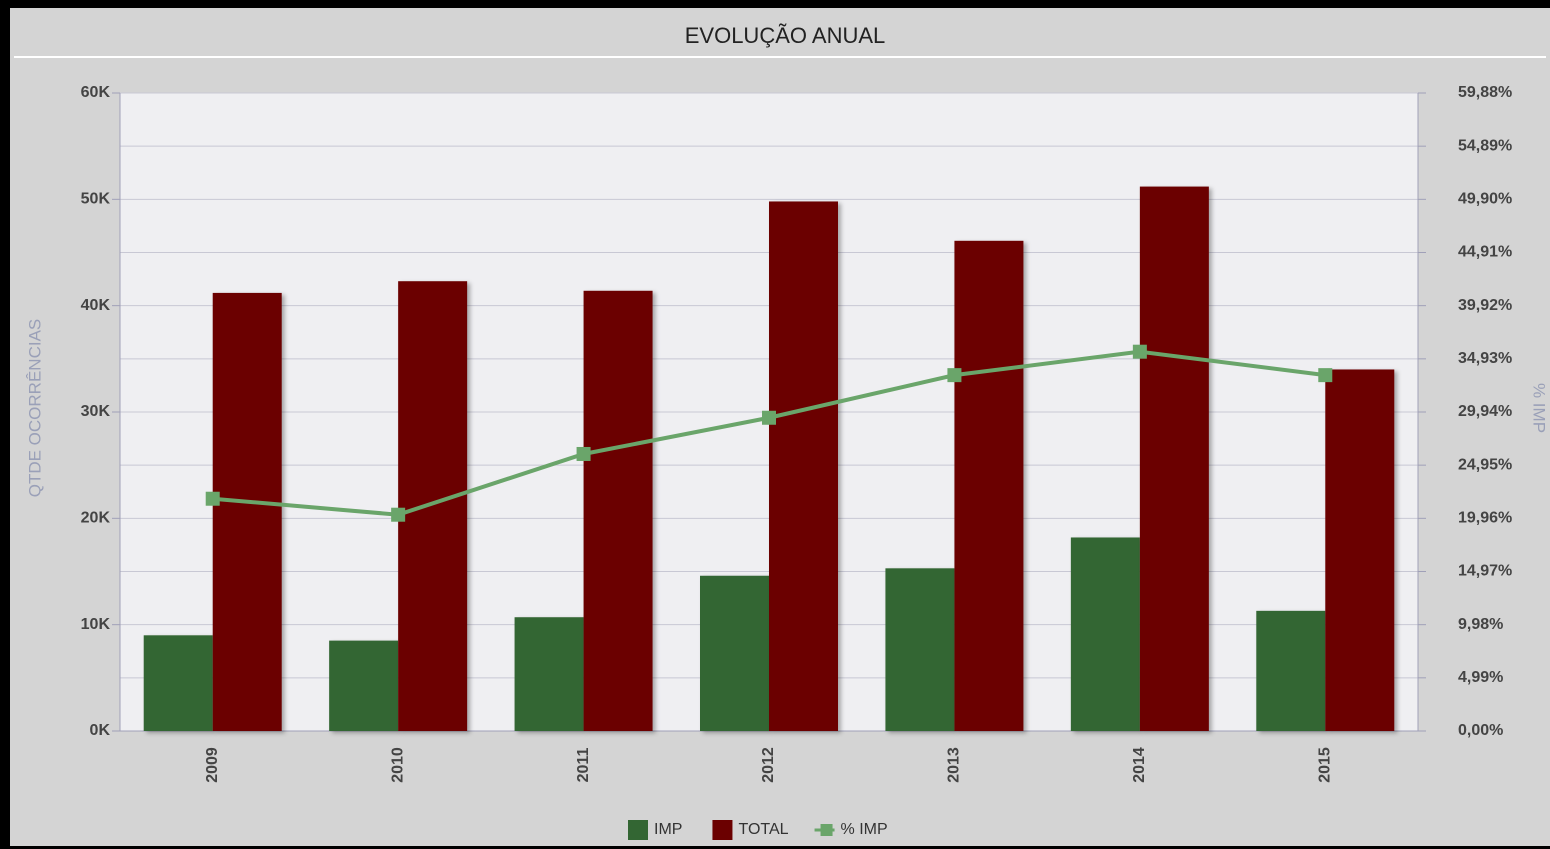  I want to click on y2-tick-label: 54,89%, so click(1485, 145).